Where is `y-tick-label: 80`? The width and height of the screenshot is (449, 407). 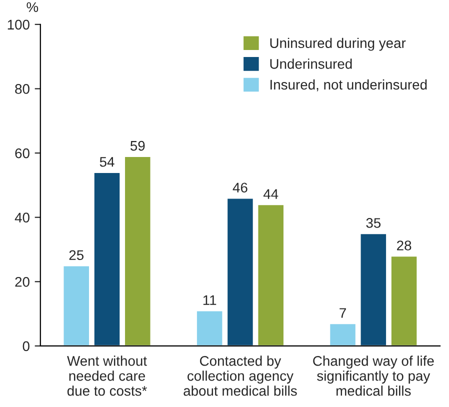
y-tick-label: 80 is located at coordinates (22, 89).